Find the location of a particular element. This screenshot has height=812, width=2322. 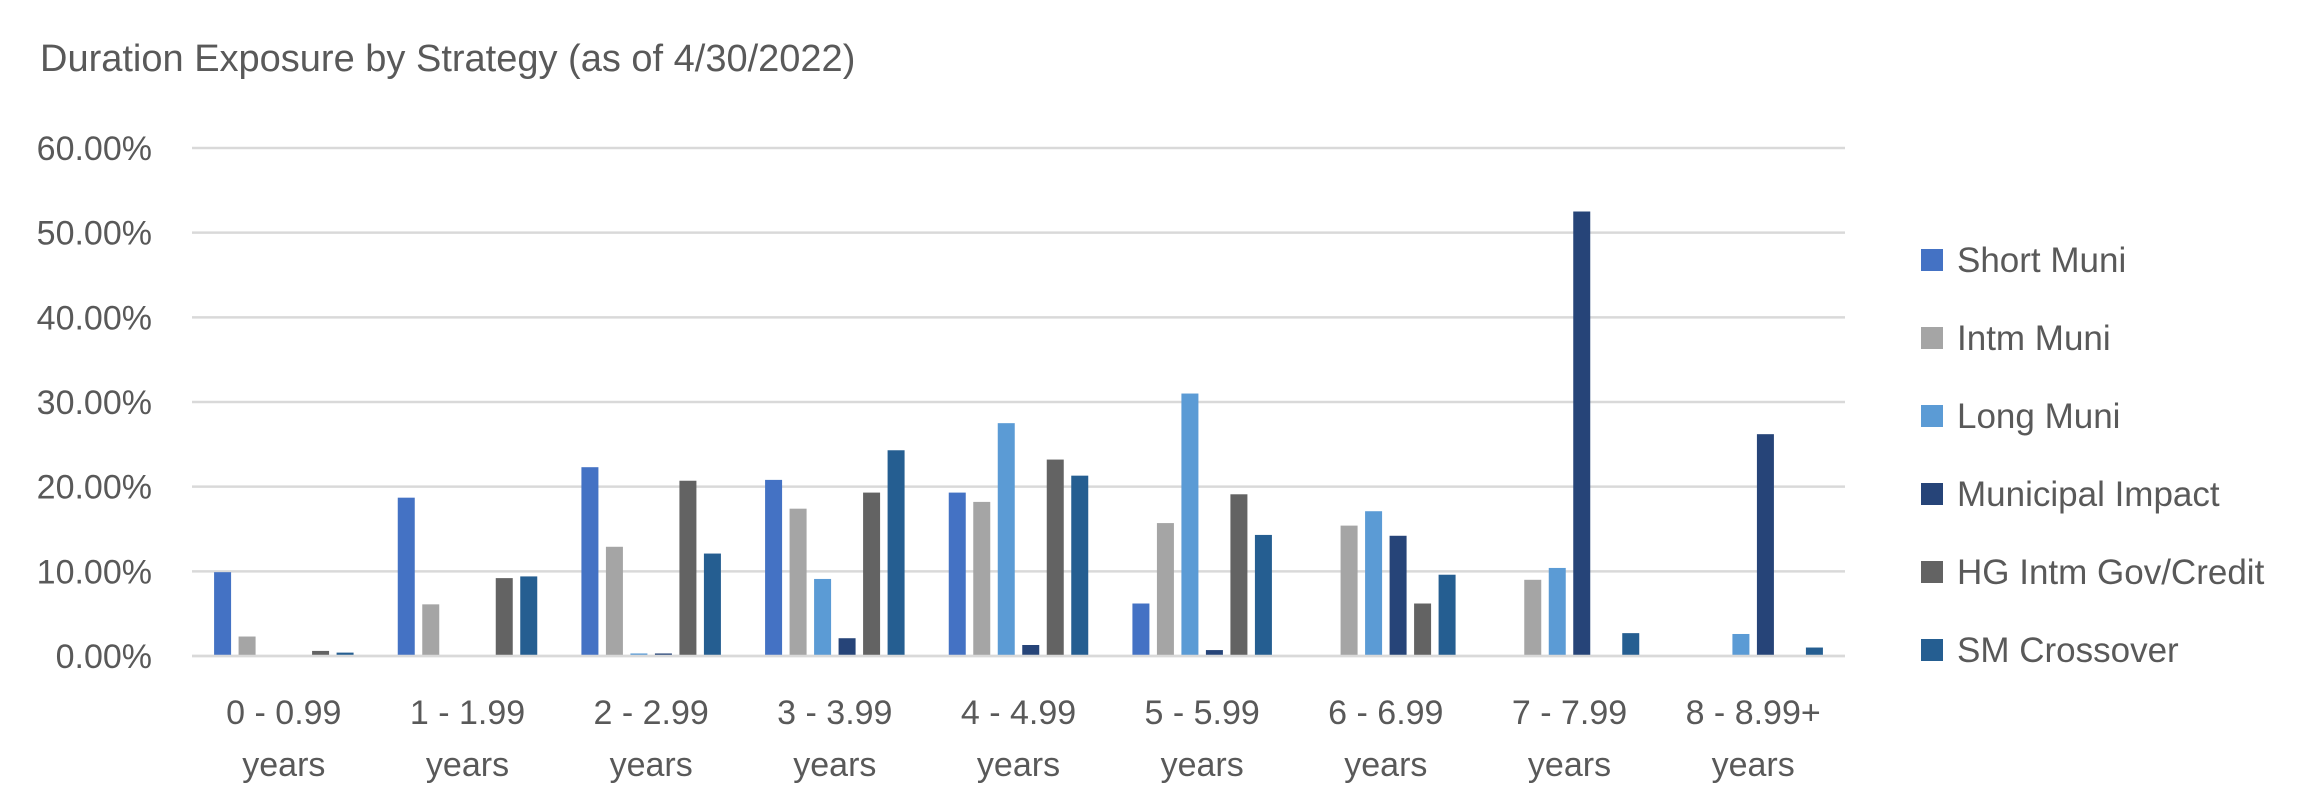

x-tick-label: 6 - 6.99 is located at coordinates (1385, 713).